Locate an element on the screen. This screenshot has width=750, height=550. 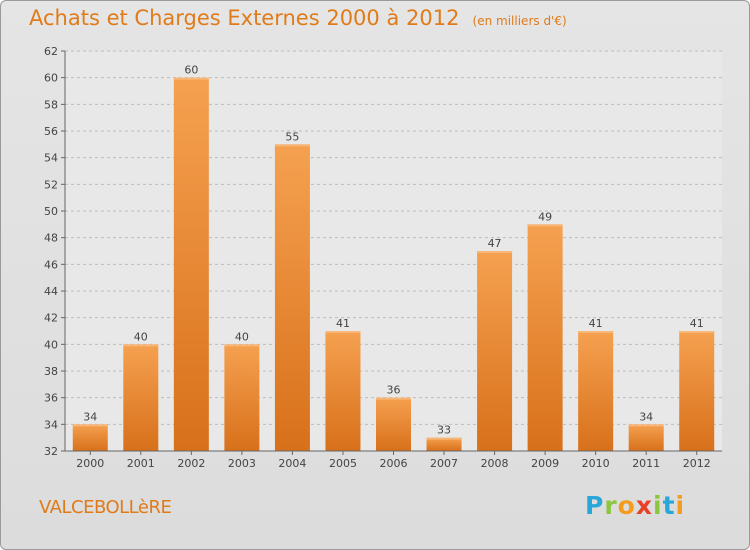
bar-2003 is located at coordinates (242, 397).